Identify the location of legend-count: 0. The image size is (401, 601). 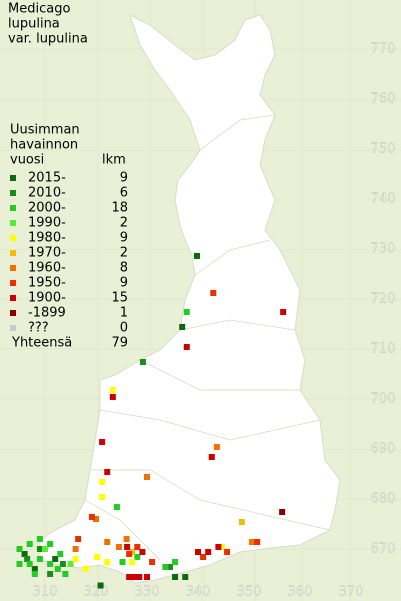
(124, 328).